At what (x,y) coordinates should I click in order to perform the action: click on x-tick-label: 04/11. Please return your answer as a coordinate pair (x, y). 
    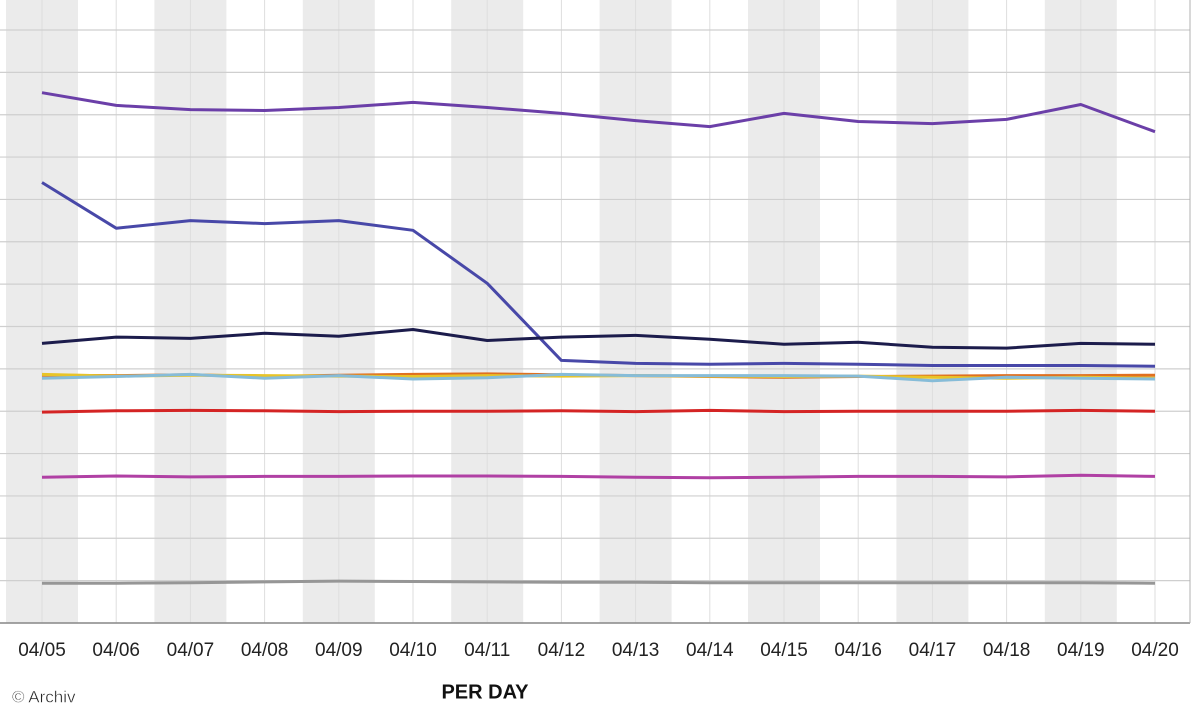
    Looking at the image, I should click on (487, 650).